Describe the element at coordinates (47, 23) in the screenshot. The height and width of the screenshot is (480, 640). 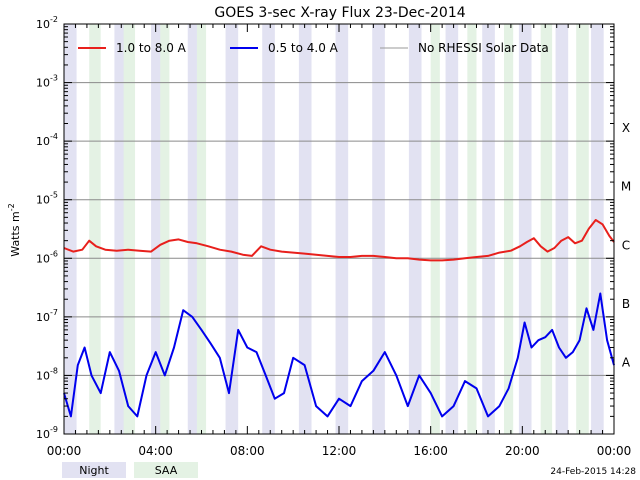
I see `y-tick-label: 10⁻²` at that location.